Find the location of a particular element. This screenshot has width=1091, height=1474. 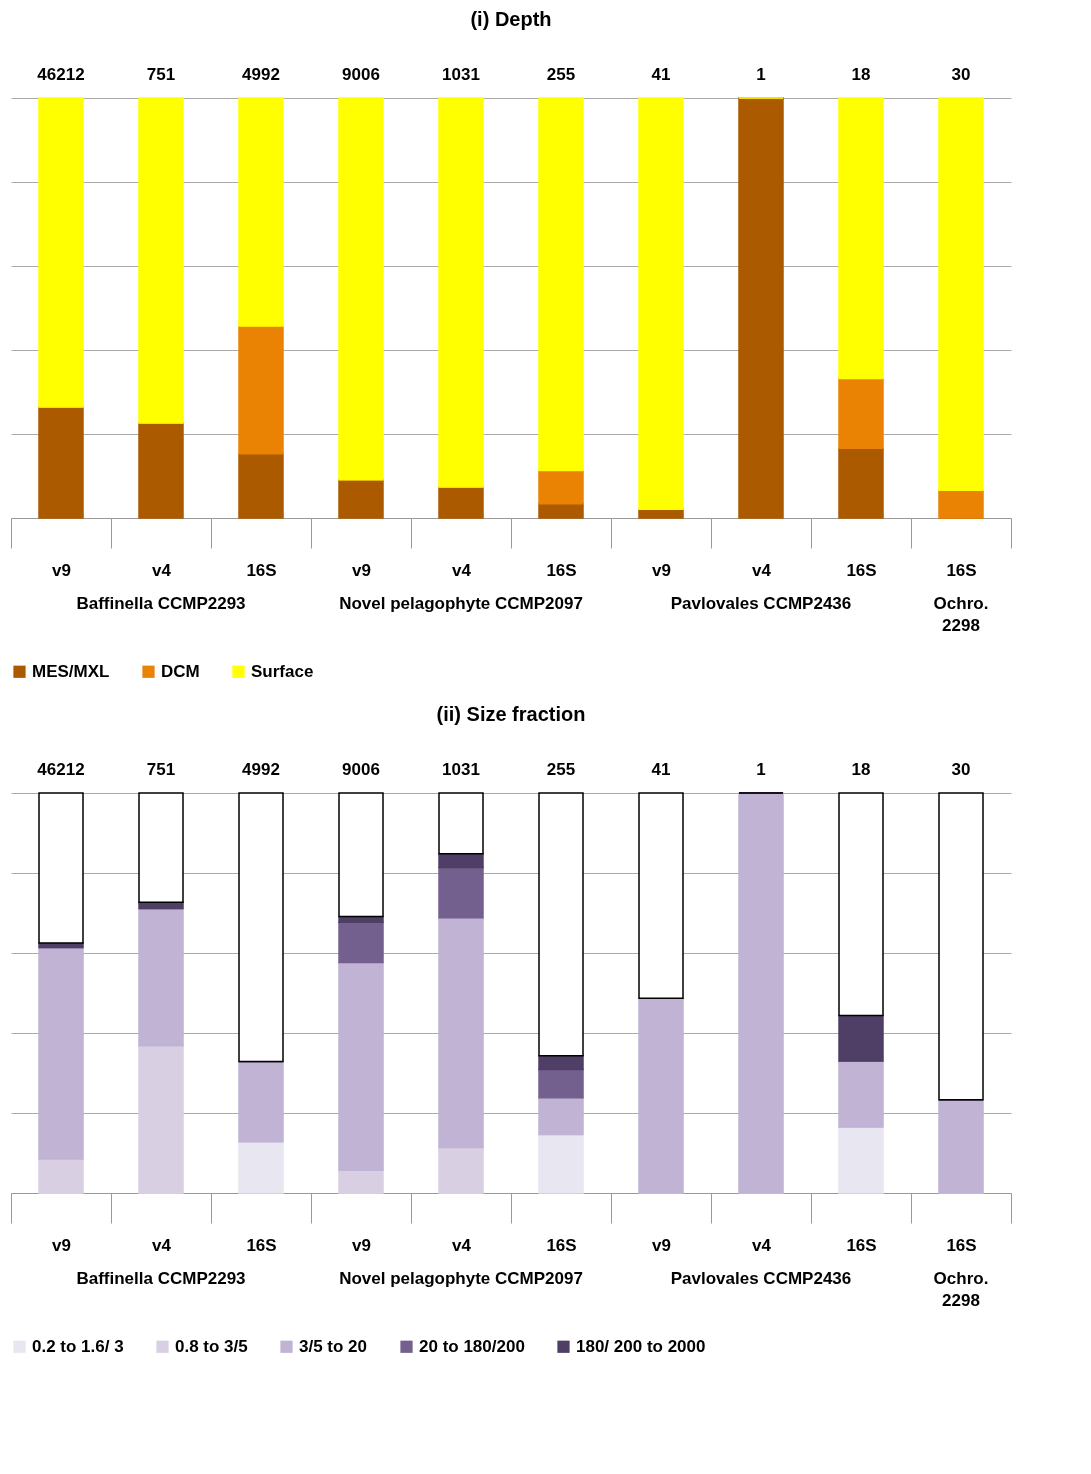

legend-label: 3/5 to 20 is located at coordinates (333, 1346).